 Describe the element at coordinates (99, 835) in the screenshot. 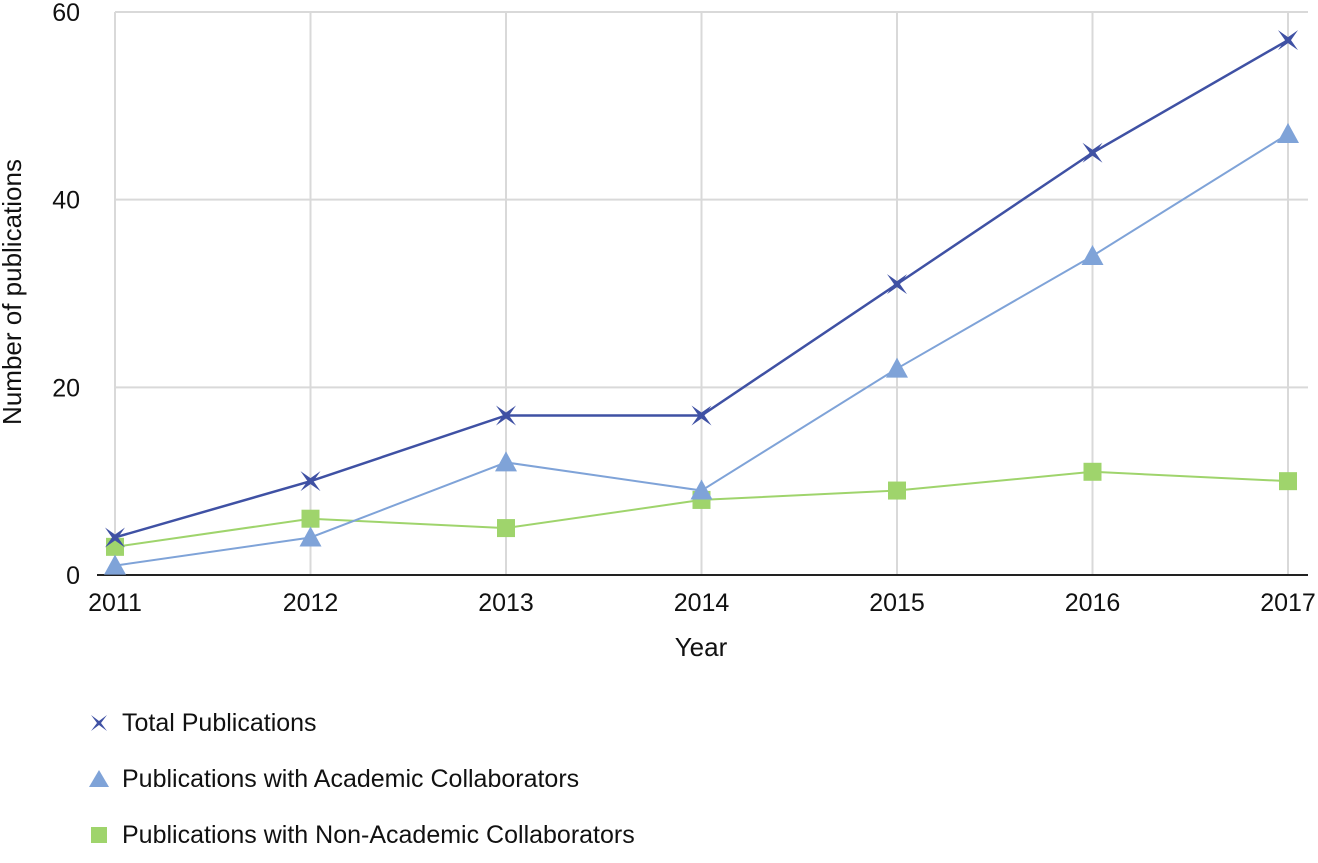

I see `square-marker-icon` at that location.